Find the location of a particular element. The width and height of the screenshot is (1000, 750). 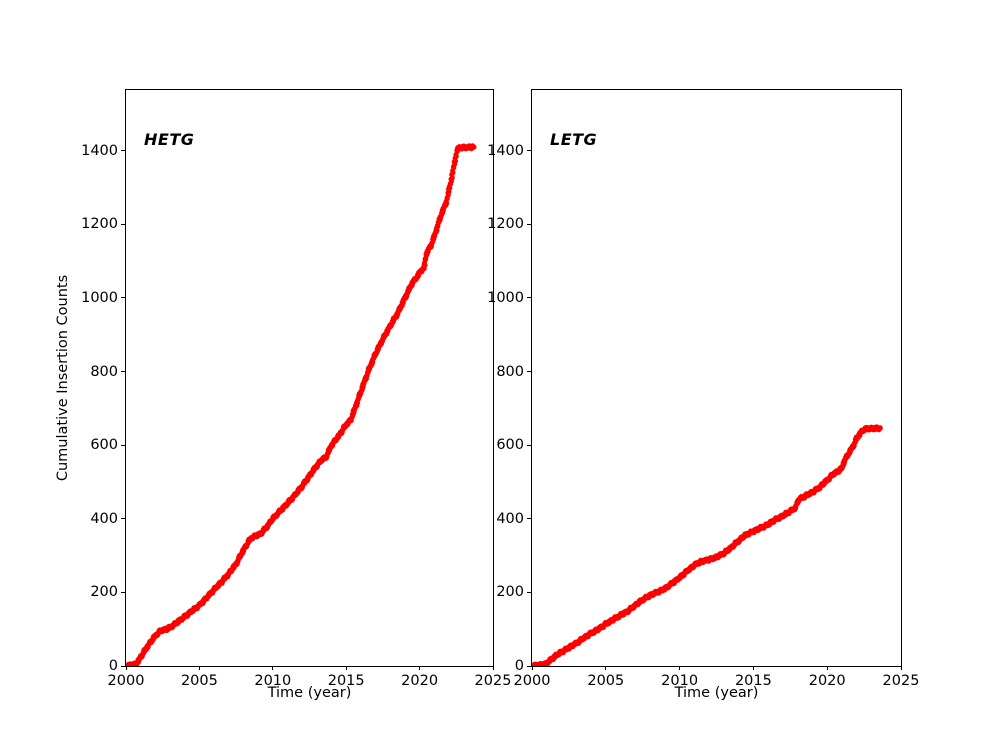

hetg-annotation: HETG is located at coordinates (169, 139).